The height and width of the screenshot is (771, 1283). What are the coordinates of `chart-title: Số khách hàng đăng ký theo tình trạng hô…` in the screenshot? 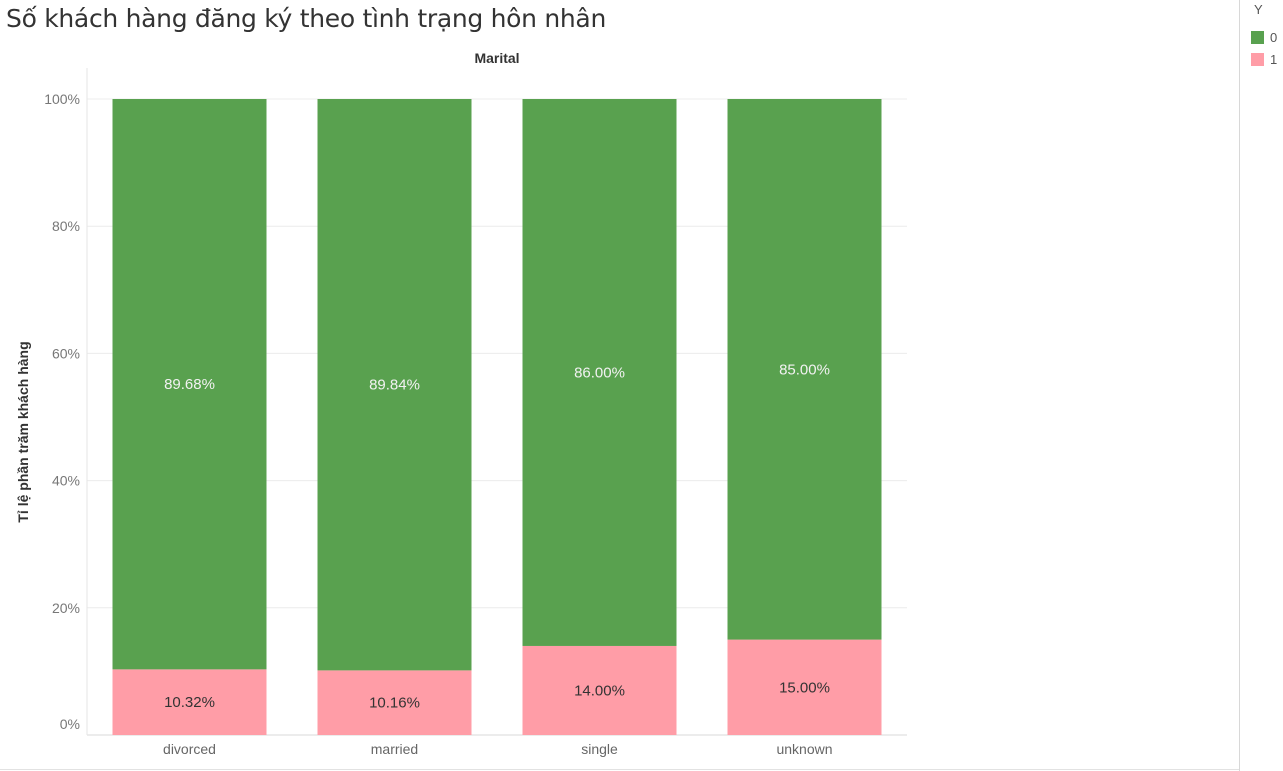 It's located at (306, 18).